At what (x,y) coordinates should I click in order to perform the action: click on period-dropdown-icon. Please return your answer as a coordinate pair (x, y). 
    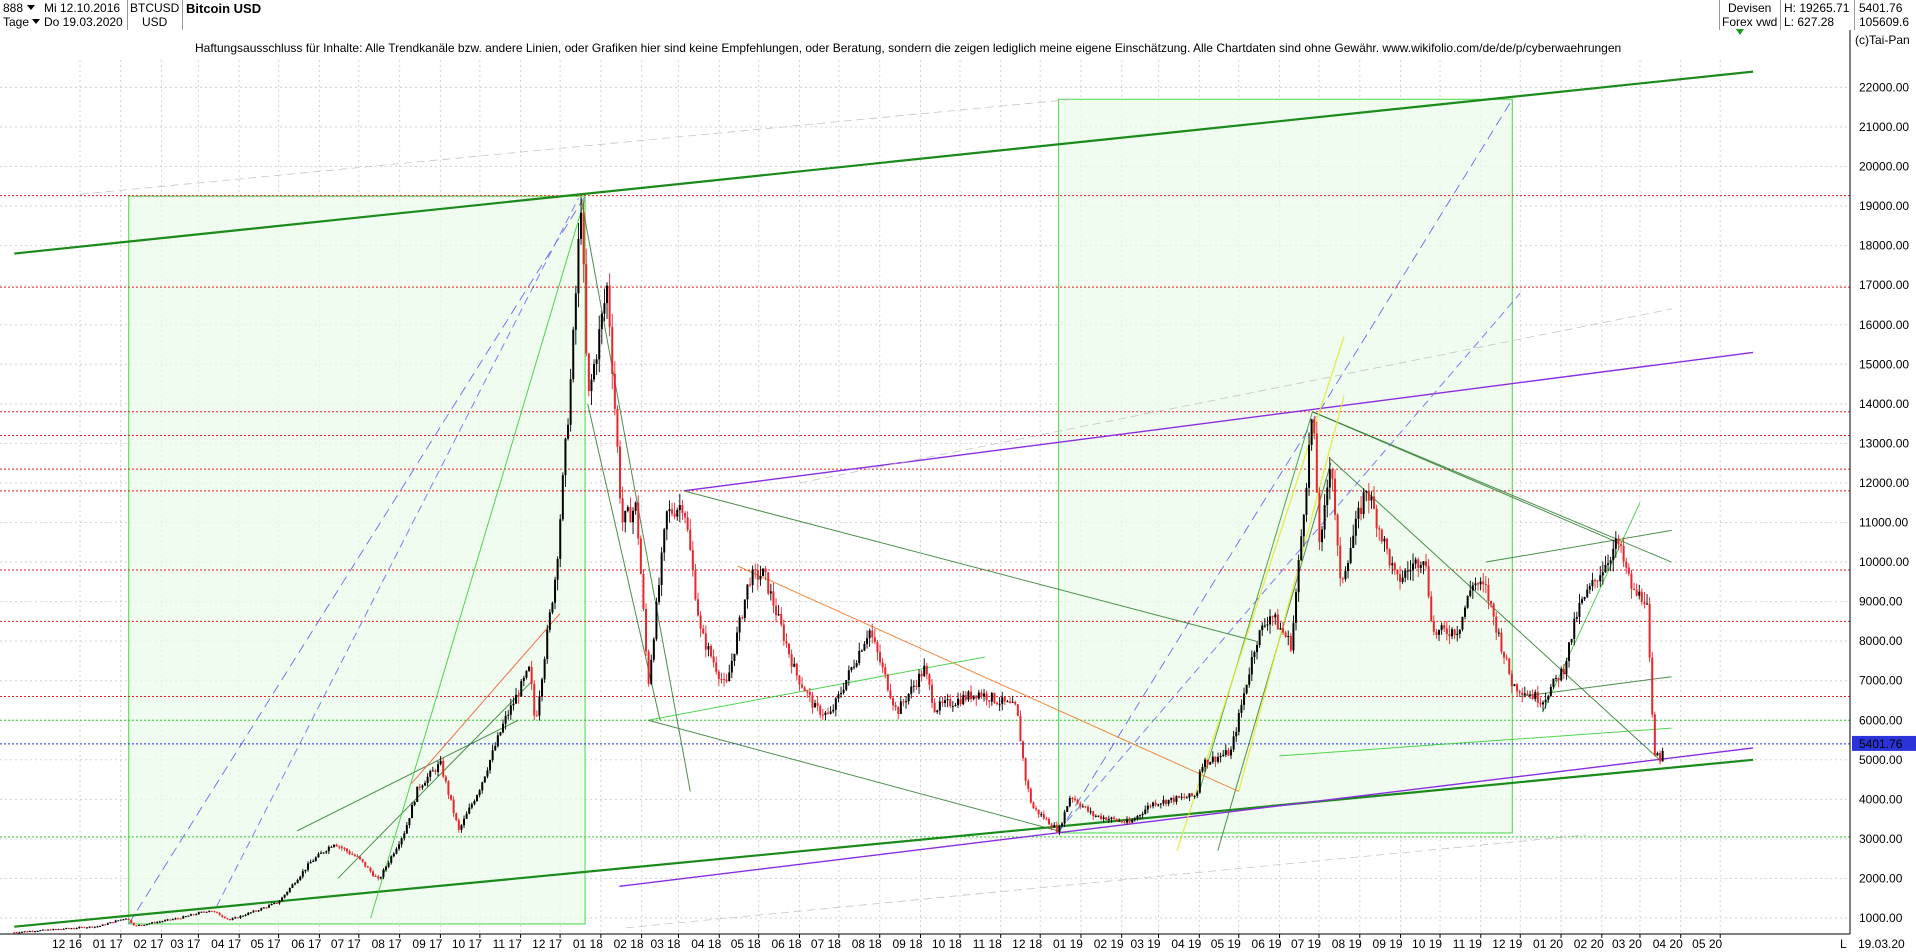
    Looking at the image, I should click on (36, 21).